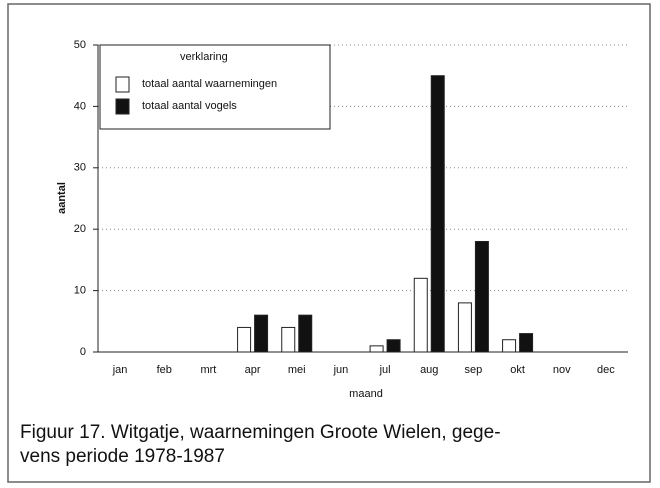 This screenshot has width=660, height=488. I want to click on x-tick-label: mei, so click(297, 370).